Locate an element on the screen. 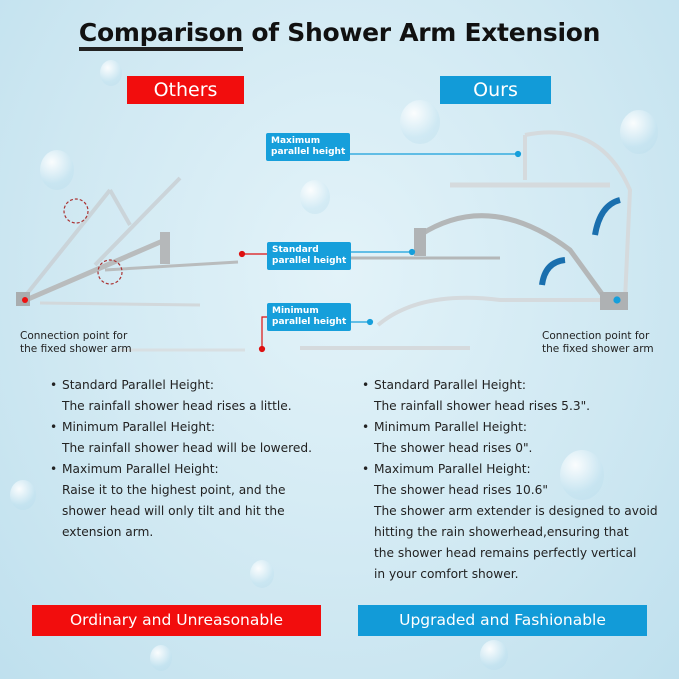 The height and width of the screenshot is (679, 679). arrow-up-icon is located at coordinates (606, 216).